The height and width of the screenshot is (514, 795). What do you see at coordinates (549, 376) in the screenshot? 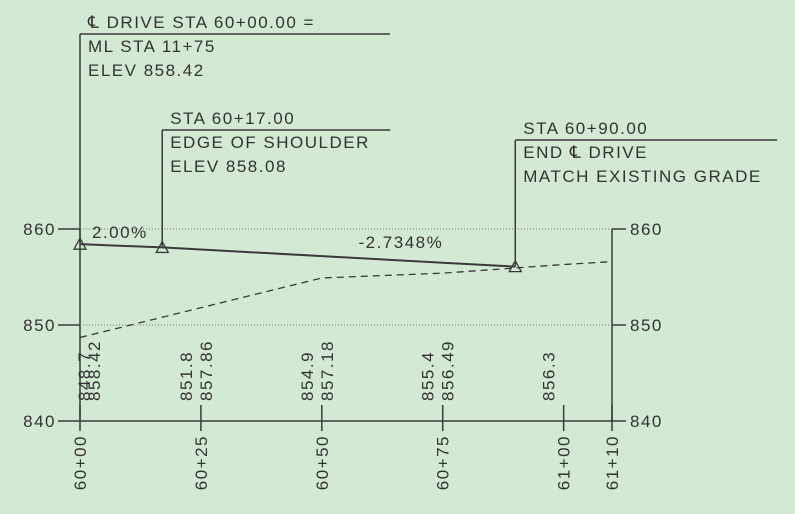
I see `elevation-label: 856.3` at bounding box center [549, 376].